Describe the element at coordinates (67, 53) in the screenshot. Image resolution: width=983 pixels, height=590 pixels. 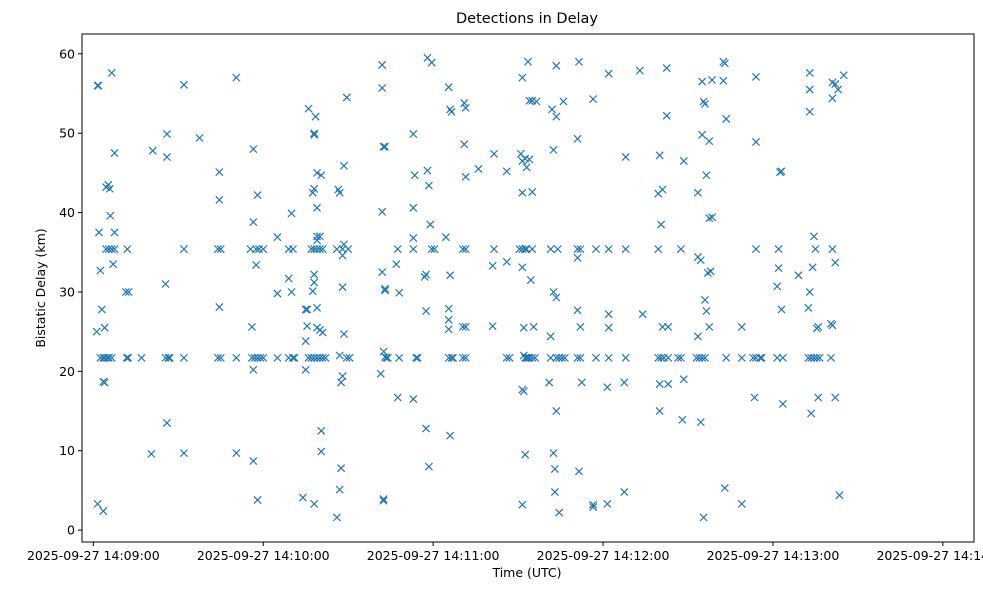
I see `y-tick-label: 60` at that location.